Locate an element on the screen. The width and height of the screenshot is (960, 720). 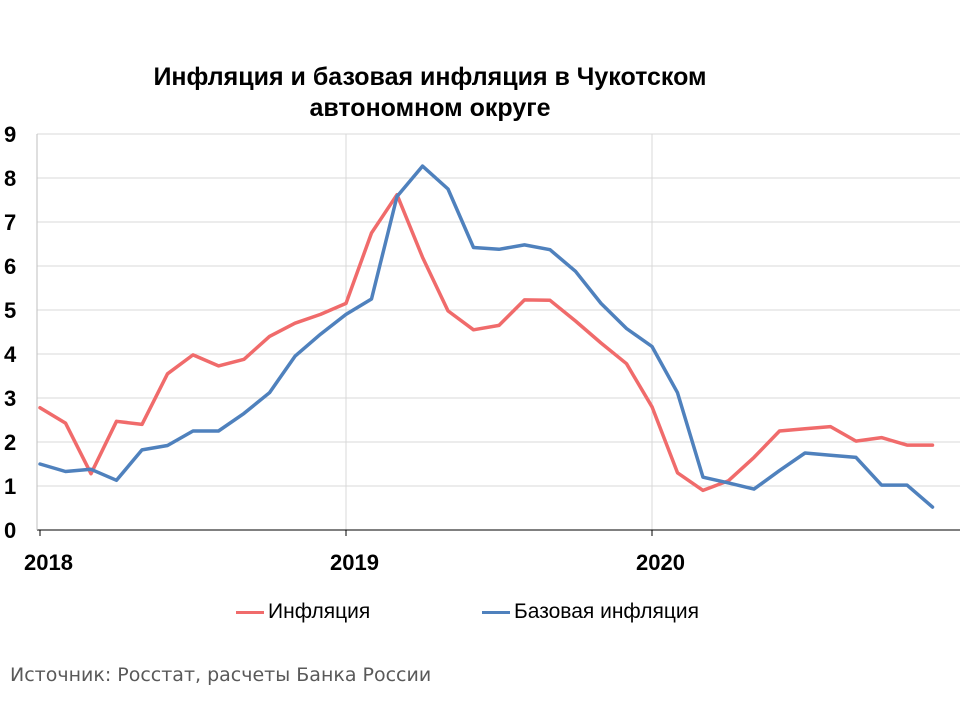
legend-label-inflation: Инфляция is located at coordinates (319, 611).